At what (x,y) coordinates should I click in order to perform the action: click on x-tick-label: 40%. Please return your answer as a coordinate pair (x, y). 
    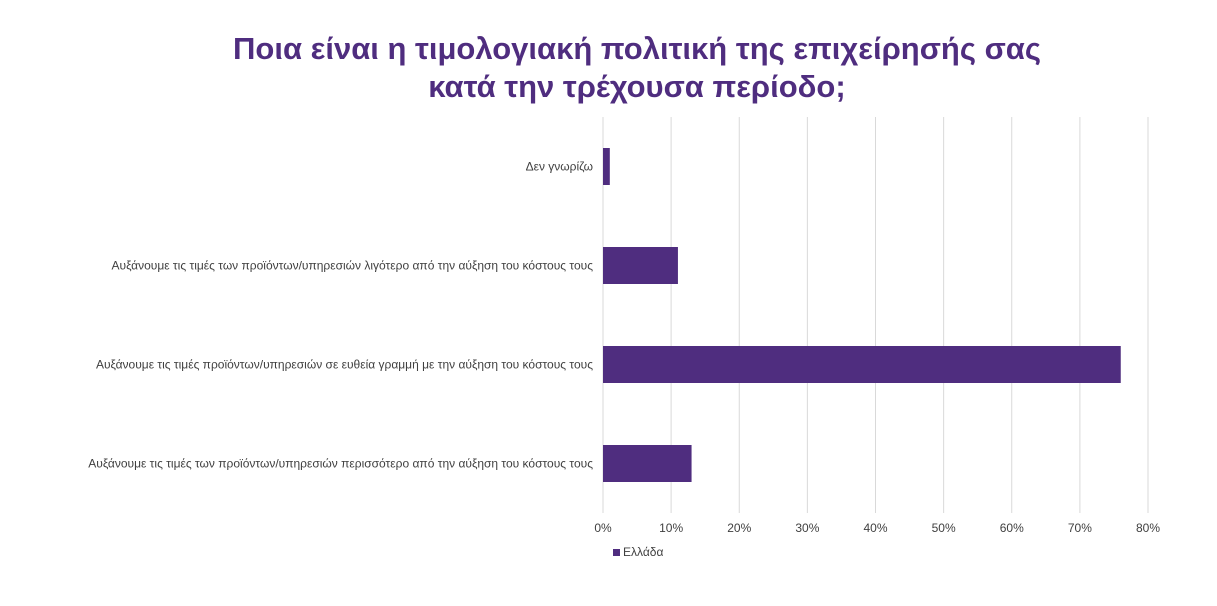
    Looking at the image, I should click on (875, 528).